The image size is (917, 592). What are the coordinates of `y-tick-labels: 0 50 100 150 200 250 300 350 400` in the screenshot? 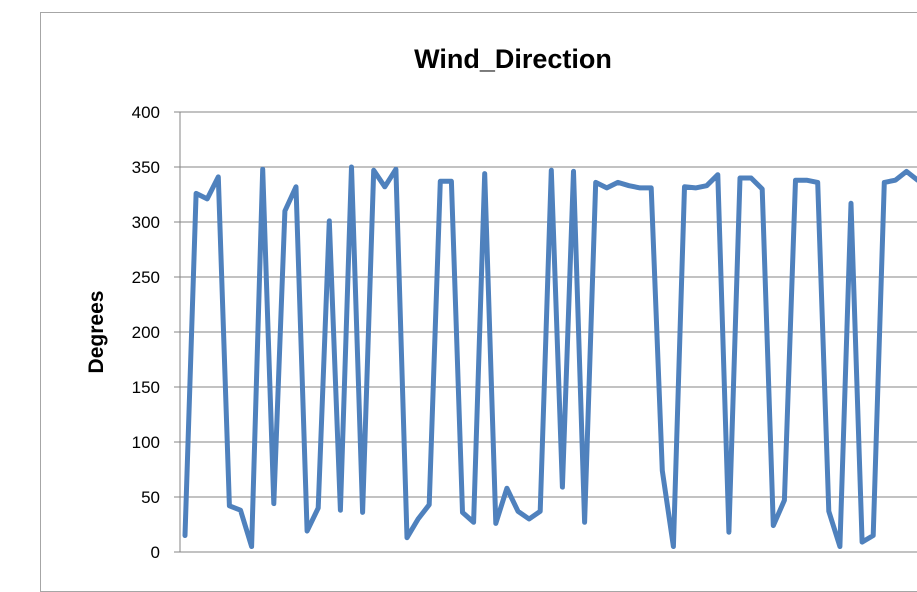 It's located at (146, 332).